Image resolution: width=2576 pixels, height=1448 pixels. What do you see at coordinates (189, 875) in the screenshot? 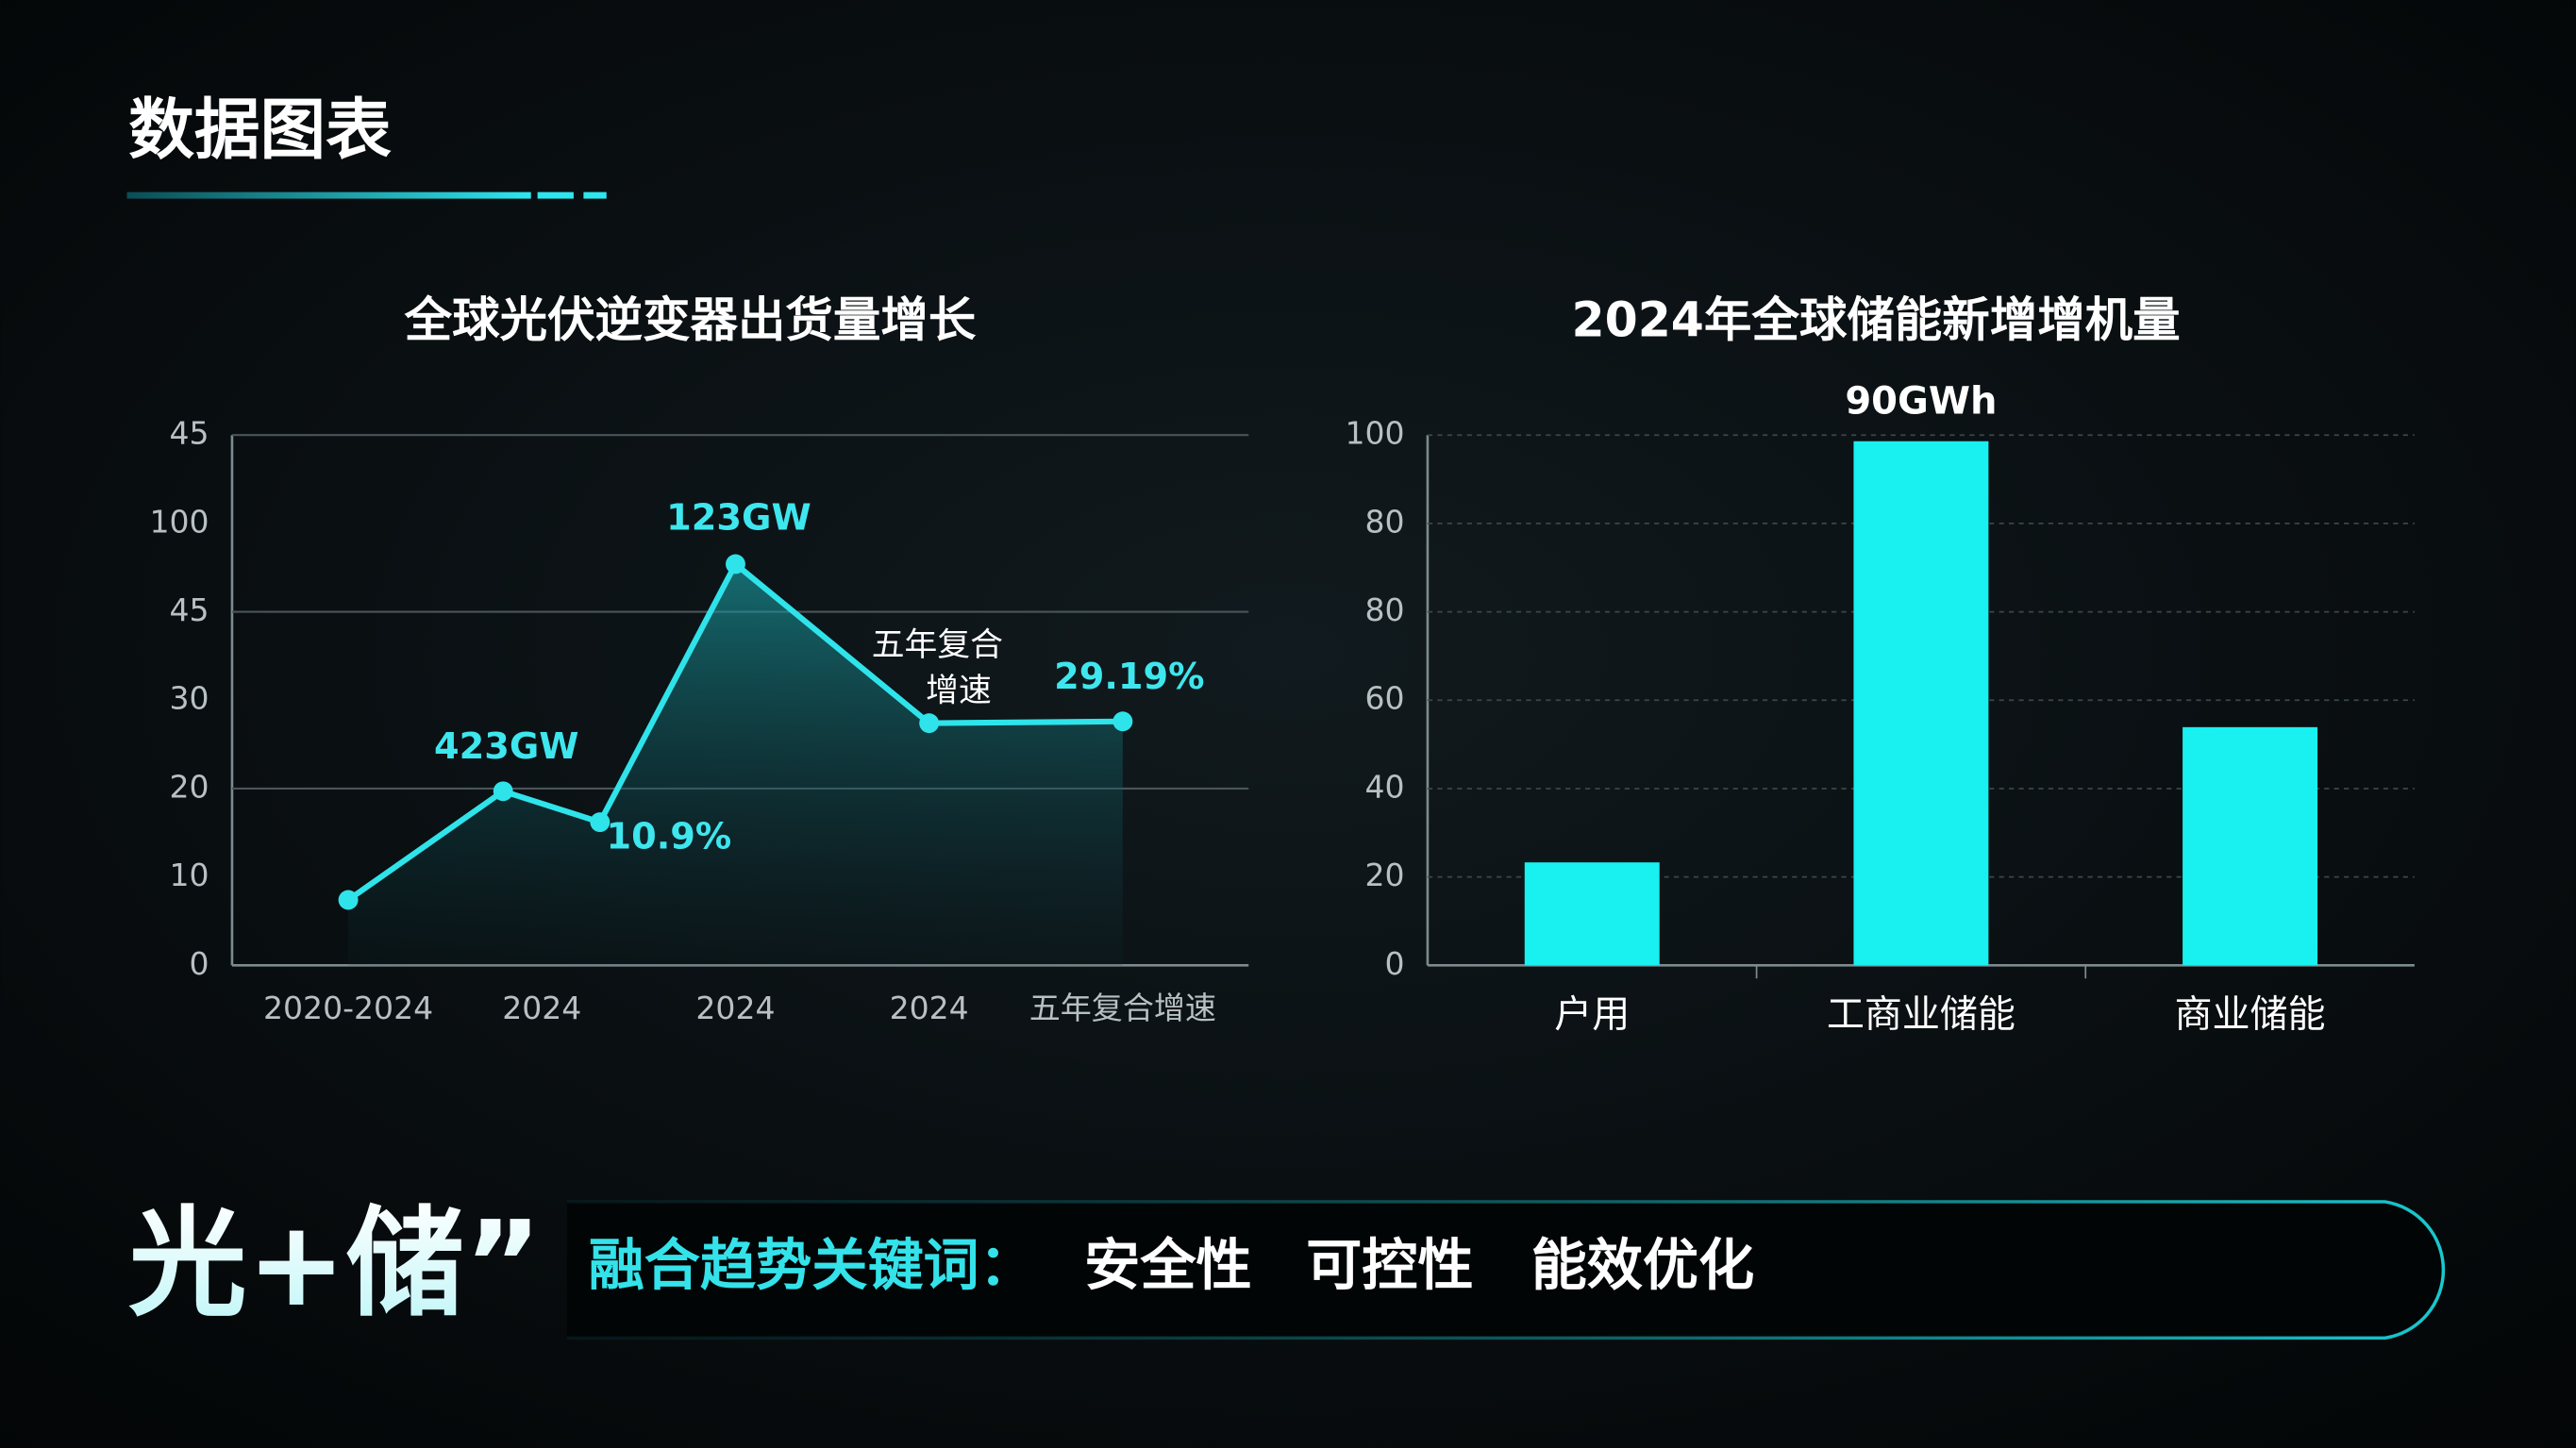
I see `y-tick-label: 10` at bounding box center [189, 875].